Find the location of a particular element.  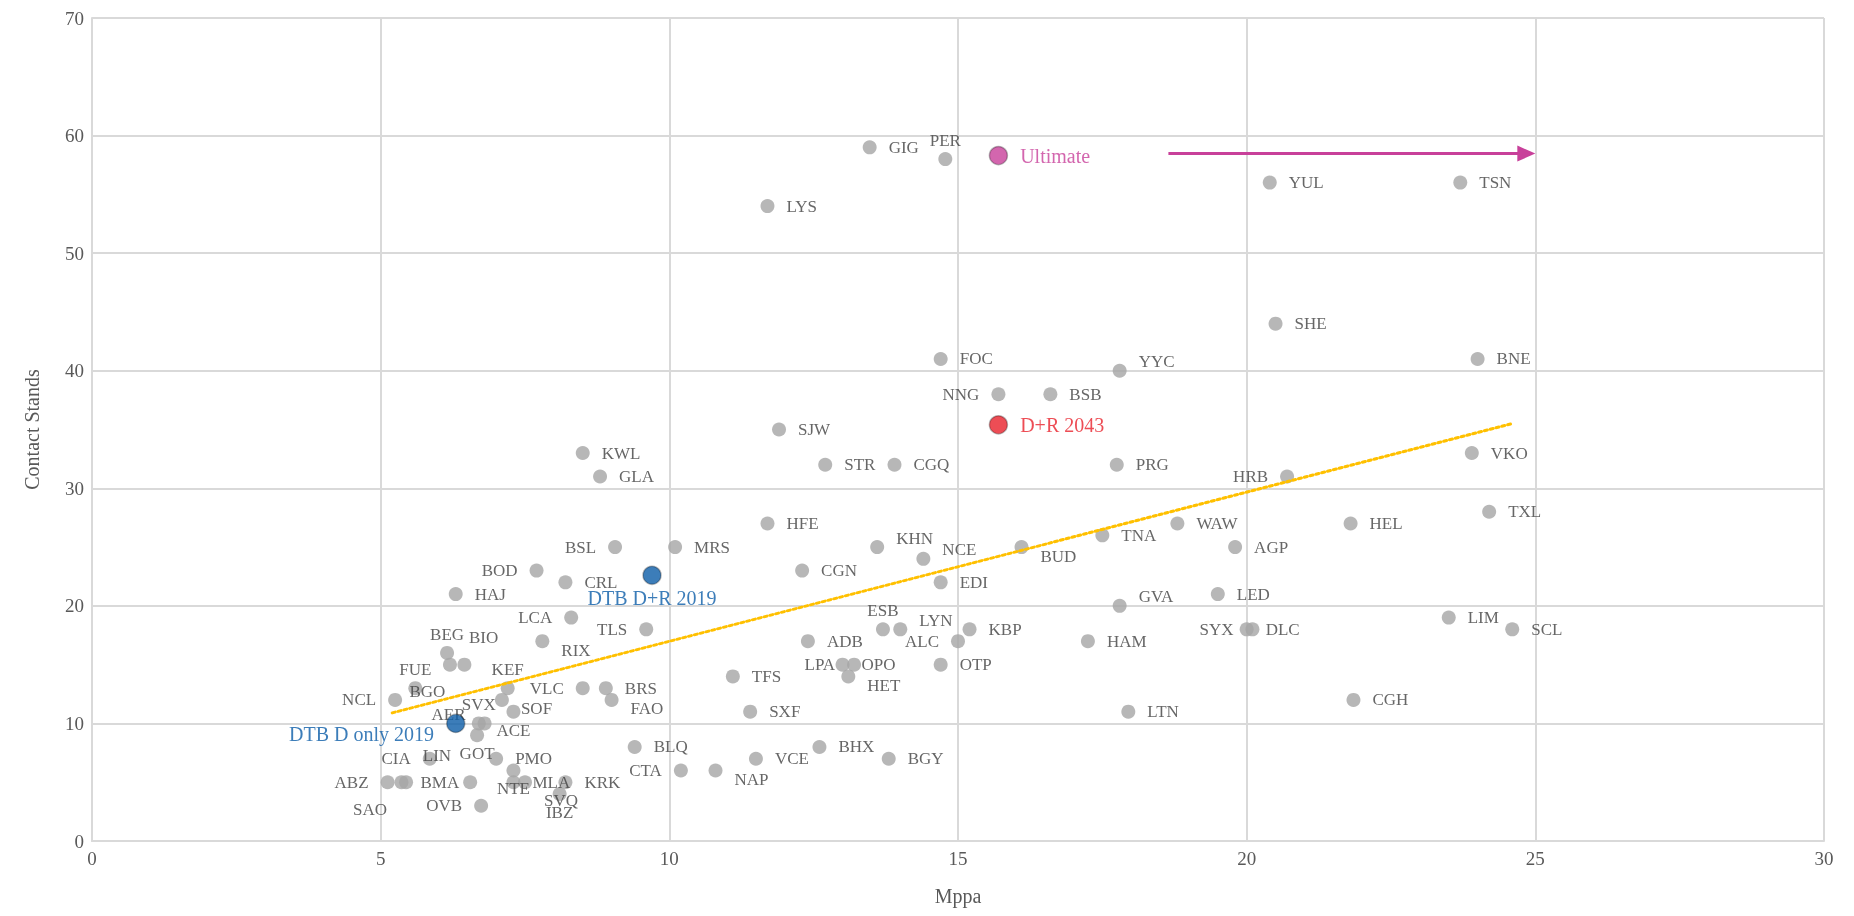

data-label: KWL is located at coordinates (621, 453).